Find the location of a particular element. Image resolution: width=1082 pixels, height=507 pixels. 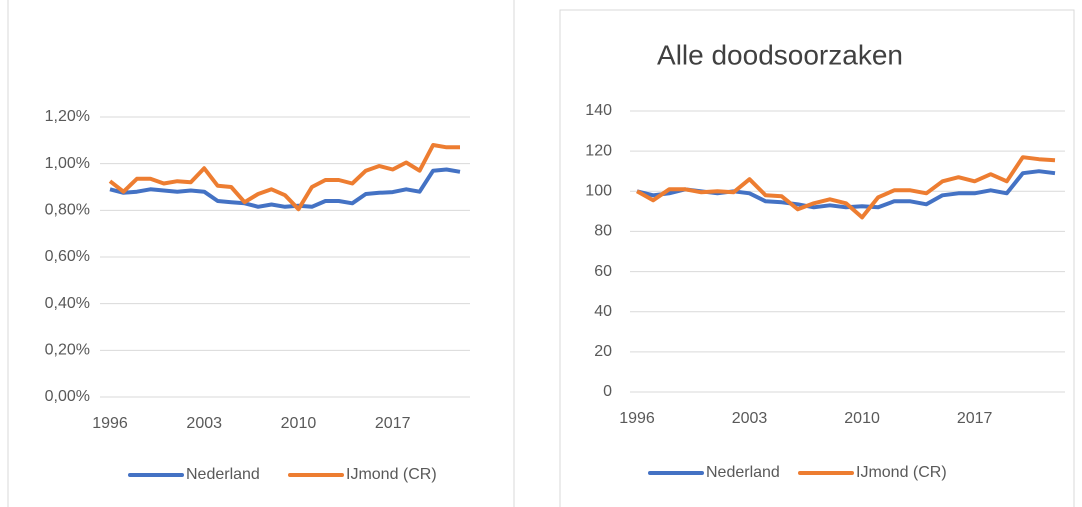

y-tick-label: 0,00% is located at coordinates (67, 396).